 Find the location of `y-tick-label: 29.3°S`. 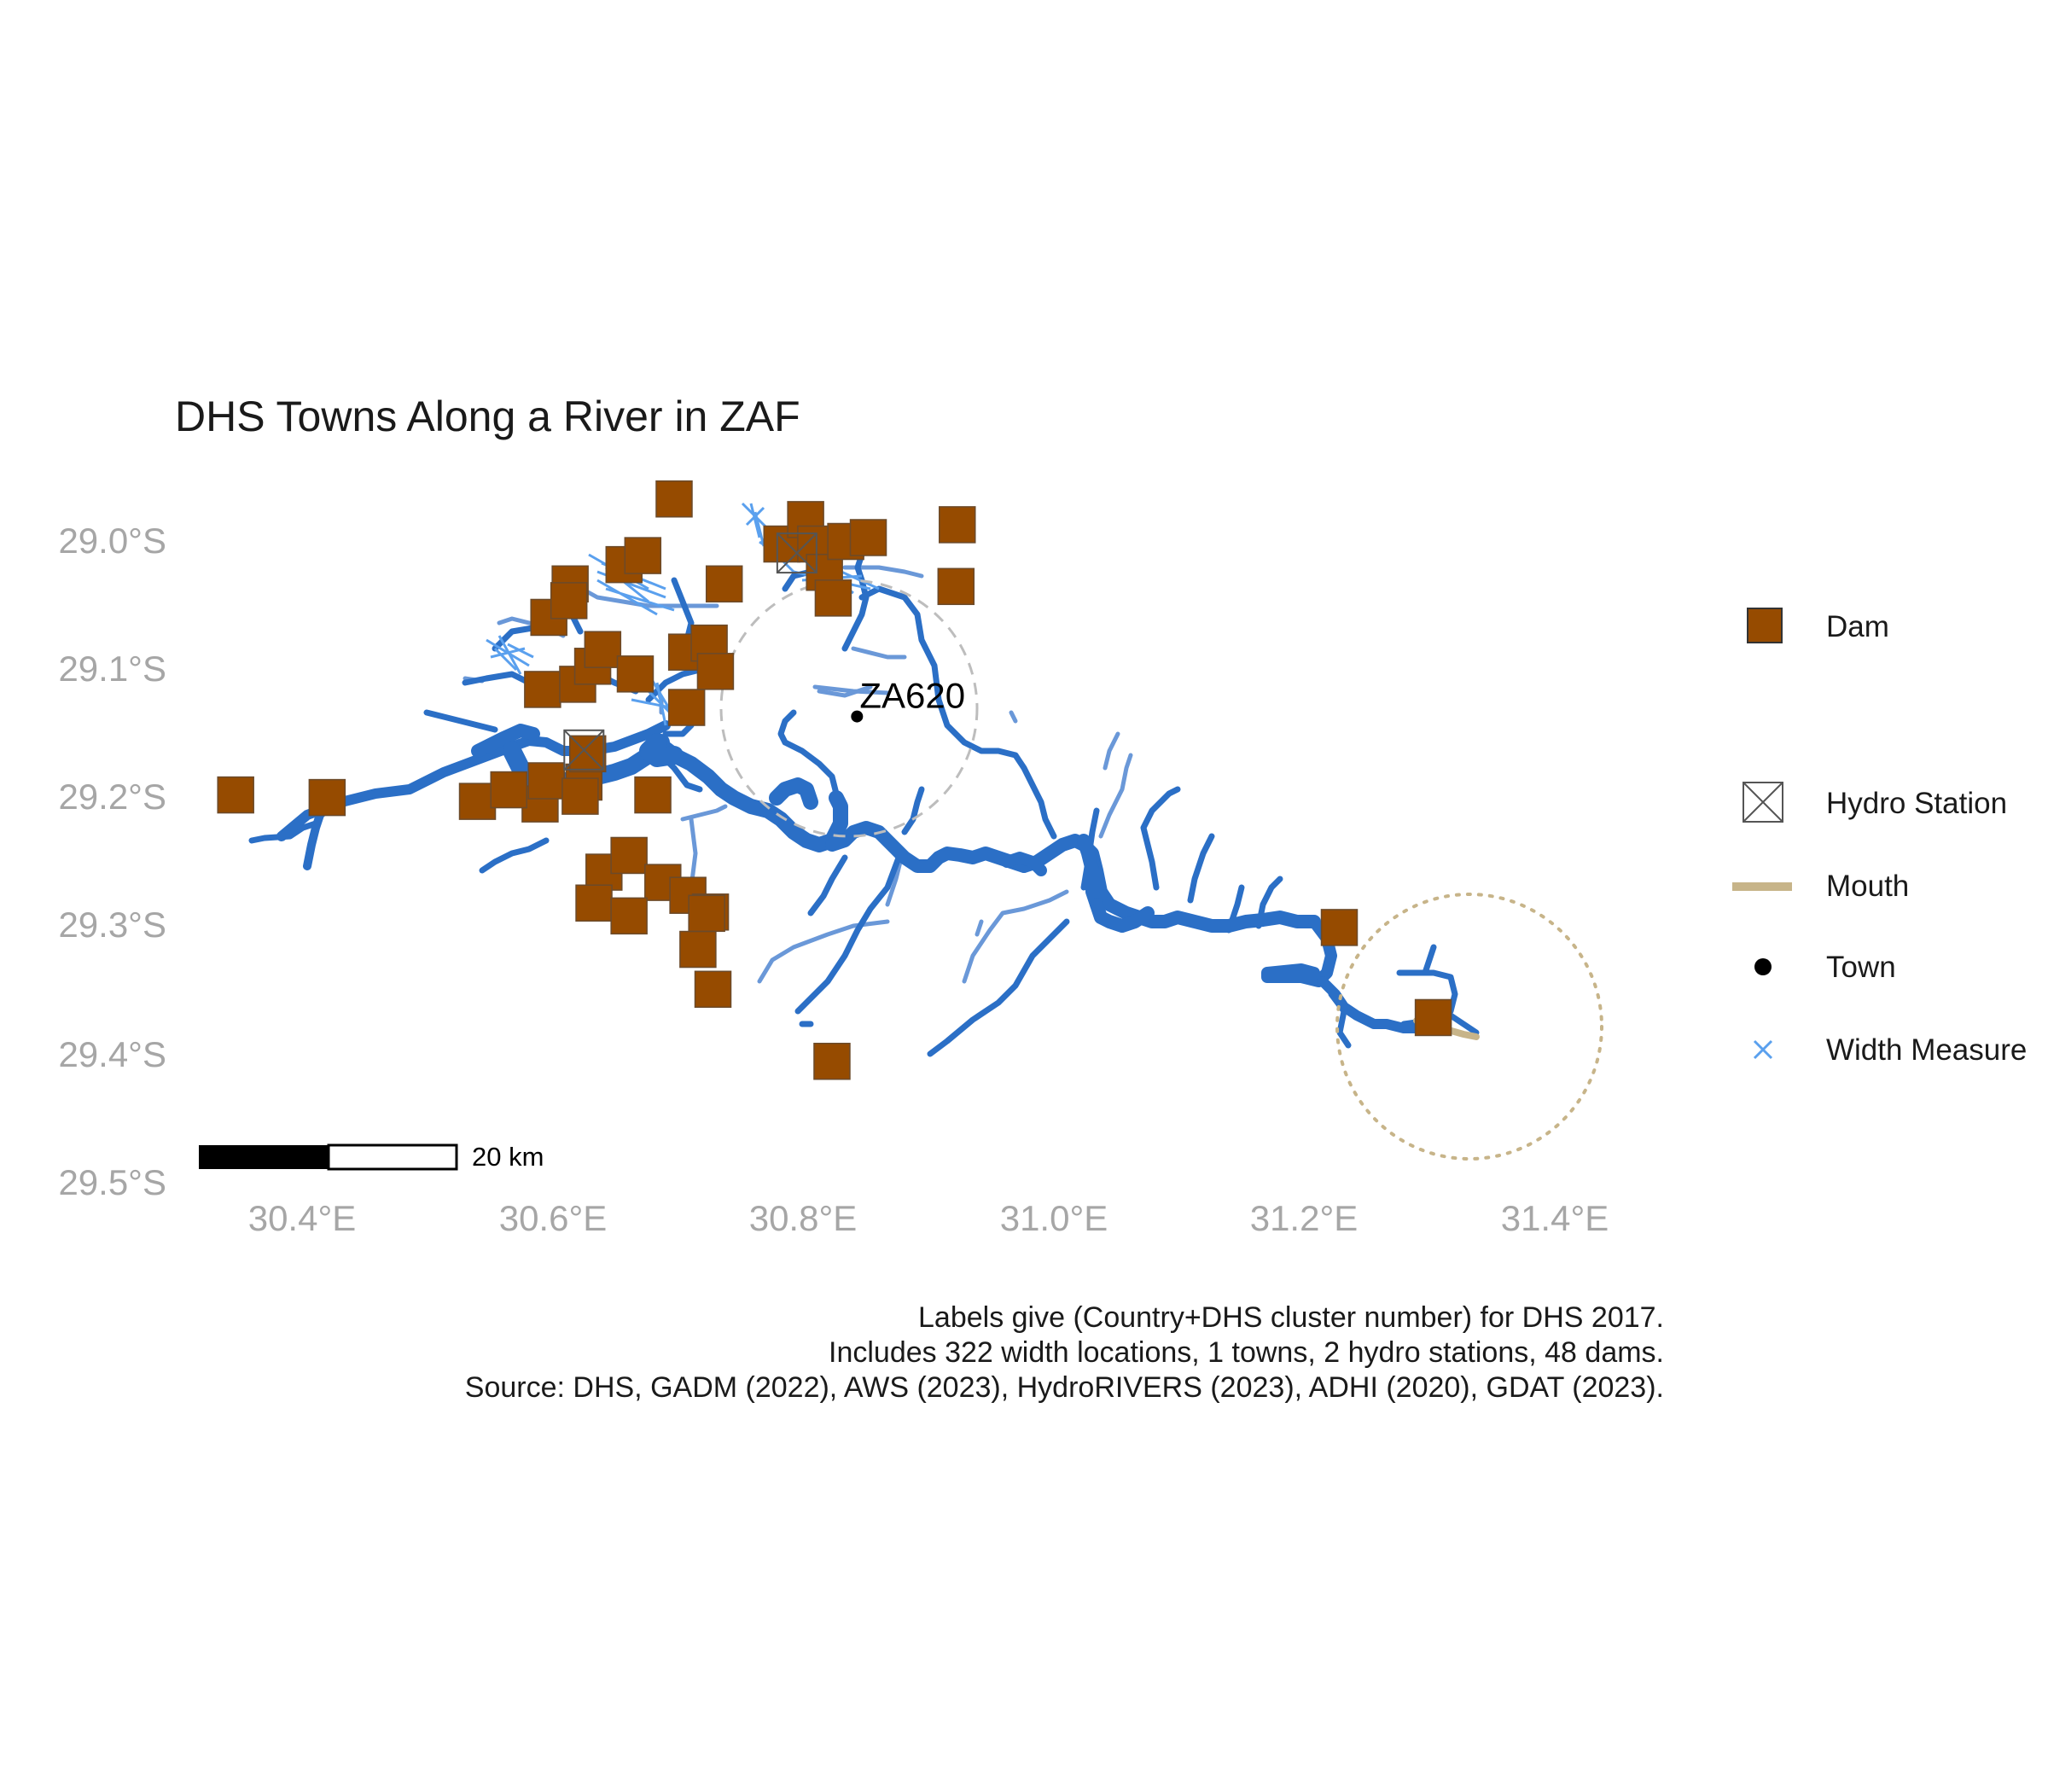

y-tick-label: 29.3°S is located at coordinates (112, 925).